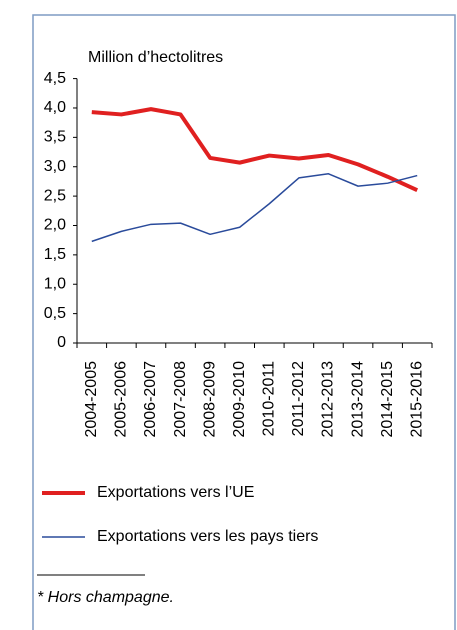 Image resolution: width=457 pixels, height=630 pixels. What do you see at coordinates (55, 225) in the screenshot?
I see `y-tick-label: 2,0` at bounding box center [55, 225].